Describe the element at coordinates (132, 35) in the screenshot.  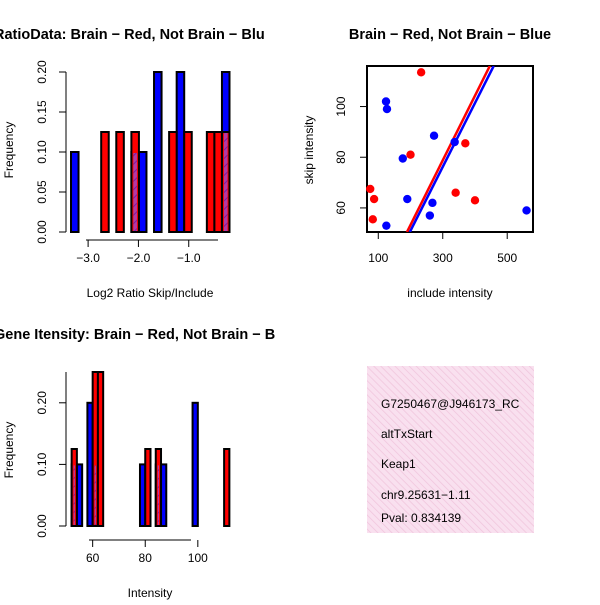
I see `ratio-histogram-title: RatioData: Brain − Red, Not Brain − Blu` at that location.